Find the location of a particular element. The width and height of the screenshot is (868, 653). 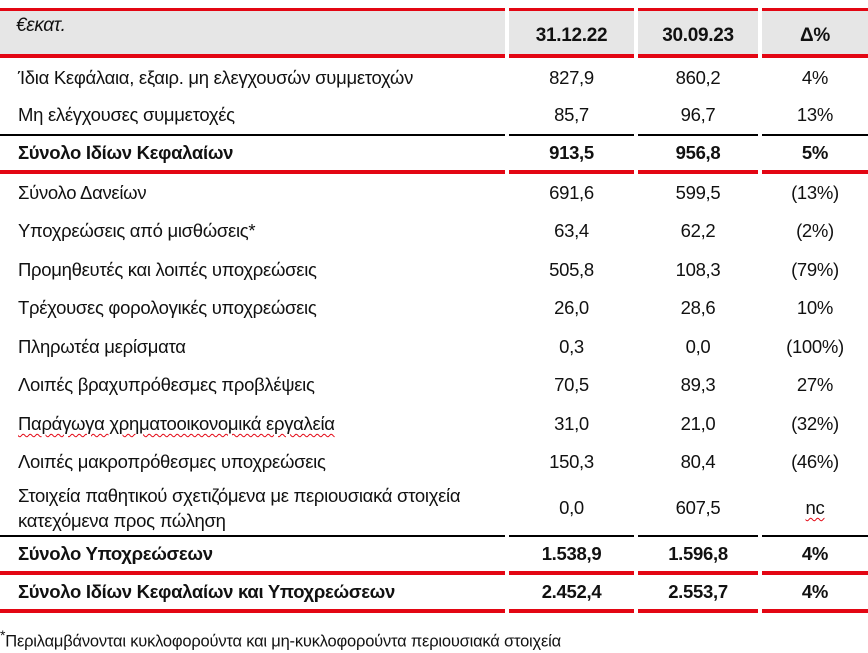

value-31-12-22: 827,9 is located at coordinates (571, 77).